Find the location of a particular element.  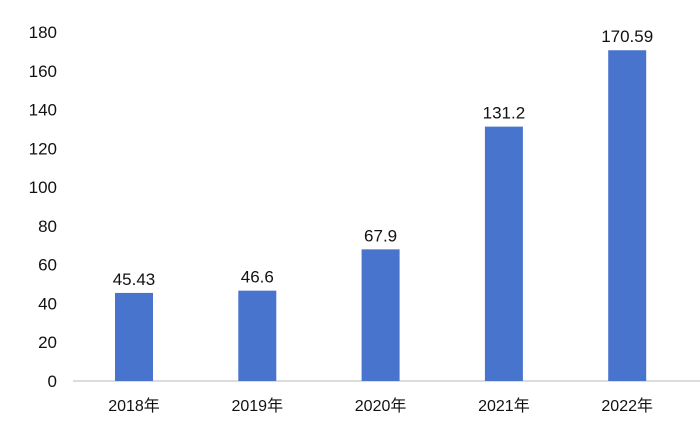

x-tick-label: 2022年 is located at coordinates (627, 406).